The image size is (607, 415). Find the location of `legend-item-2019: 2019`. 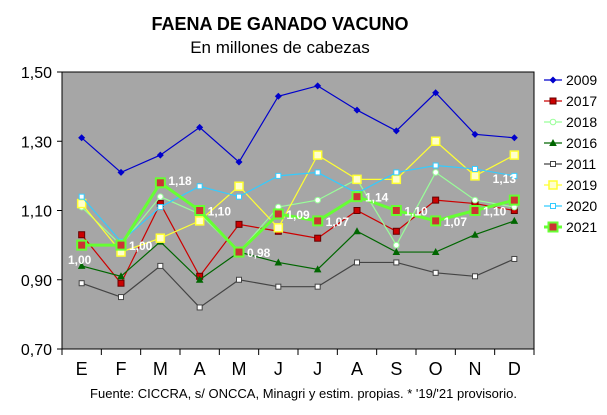

legend-item-2019: 2019 is located at coordinates (570, 185).